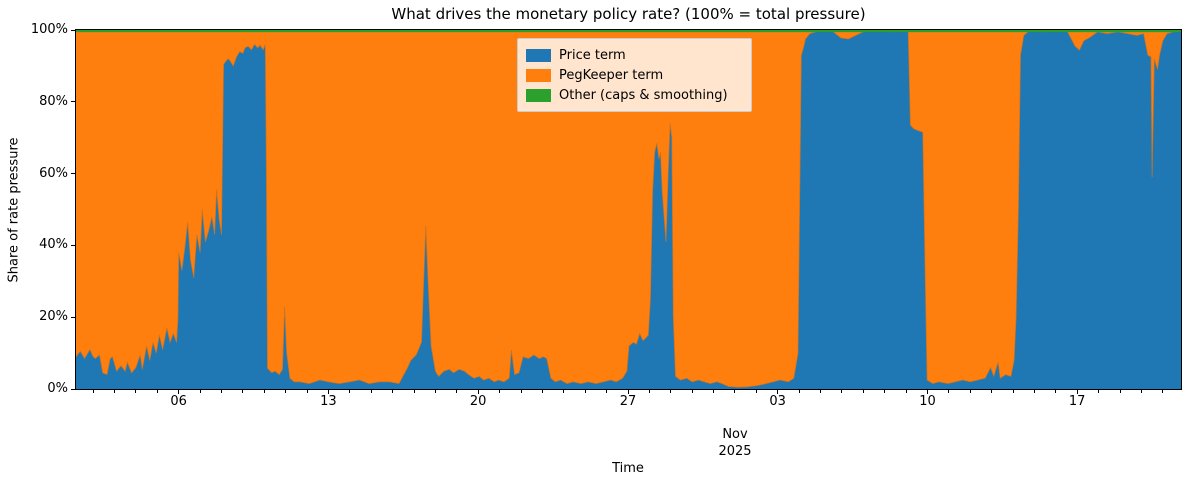 This screenshot has height=490, width=1189. What do you see at coordinates (634, 55) in the screenshot?
I see `legend-item-price-term: Price term` at bounding box center [634, 55].